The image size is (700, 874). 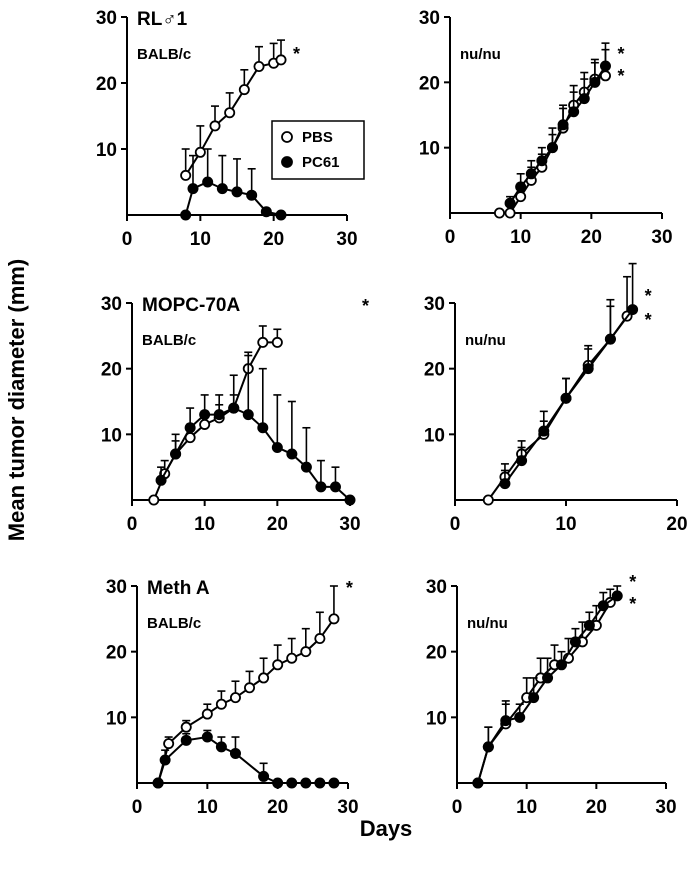 I want to click on chart-panel-4: 0 10 20 10 20 30 nu/nu * *, so click(x=556, y=398).